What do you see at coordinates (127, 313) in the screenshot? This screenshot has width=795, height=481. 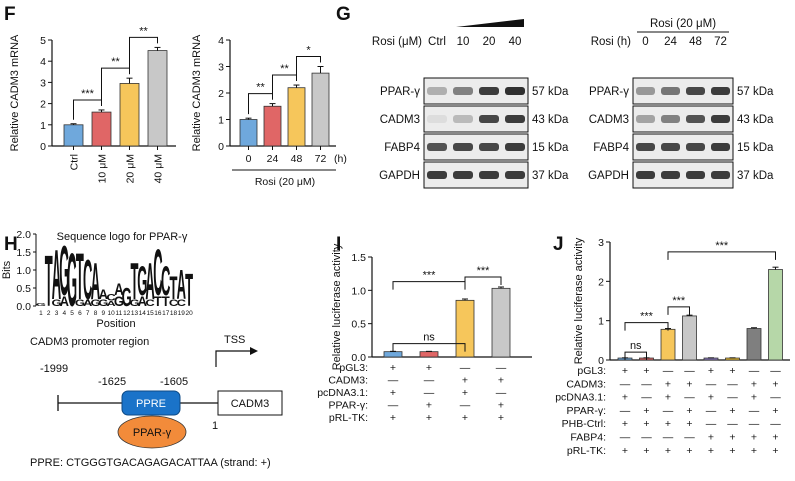 I see `logo-position-label: 12` at bounding box center [127, 313].